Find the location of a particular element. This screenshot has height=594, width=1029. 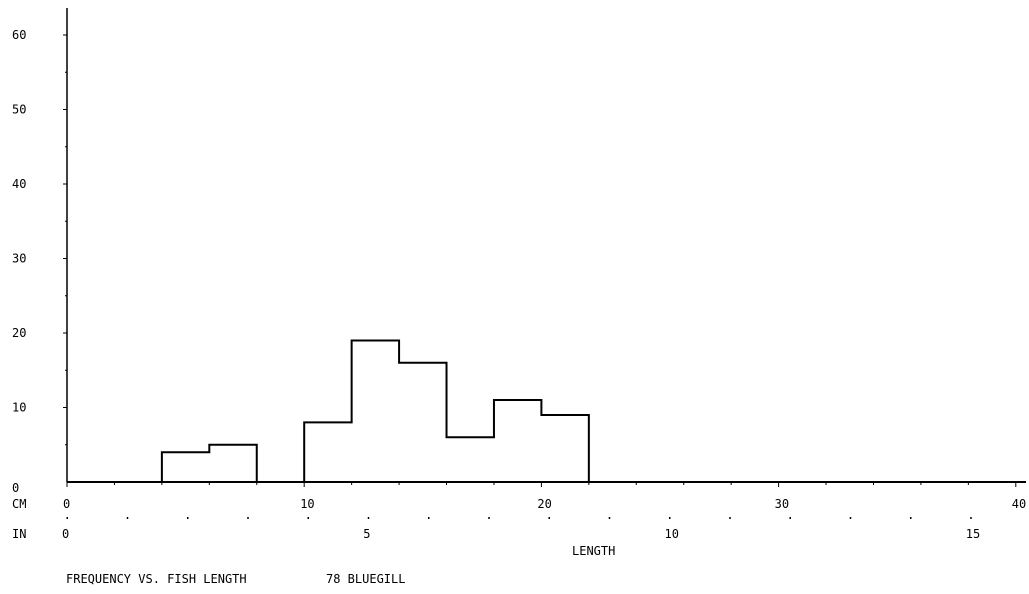

x-tick-label-cm: 30 is located at coordinates (782, 504).